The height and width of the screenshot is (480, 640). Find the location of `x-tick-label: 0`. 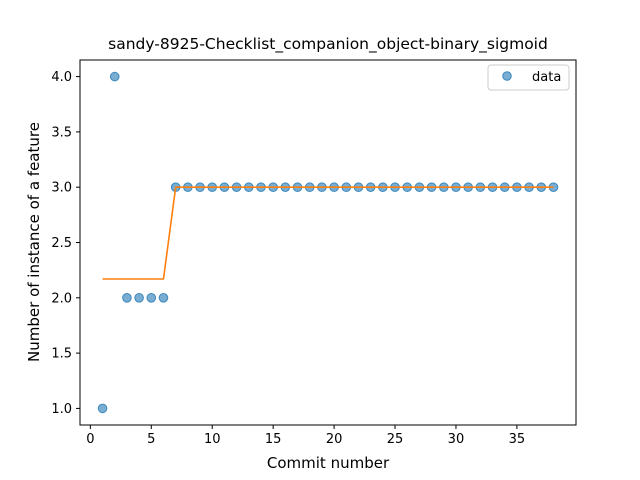

x-tick-label: 0 is located at coordinates (90, 439).